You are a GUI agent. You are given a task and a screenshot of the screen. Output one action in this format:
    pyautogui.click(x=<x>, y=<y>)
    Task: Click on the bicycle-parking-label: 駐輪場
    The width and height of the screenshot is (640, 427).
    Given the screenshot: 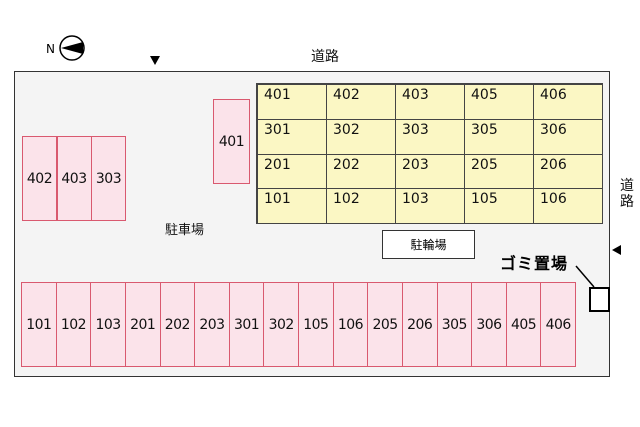 What is the action you would take?
    pyautogui.click(x=428, y=245)
    